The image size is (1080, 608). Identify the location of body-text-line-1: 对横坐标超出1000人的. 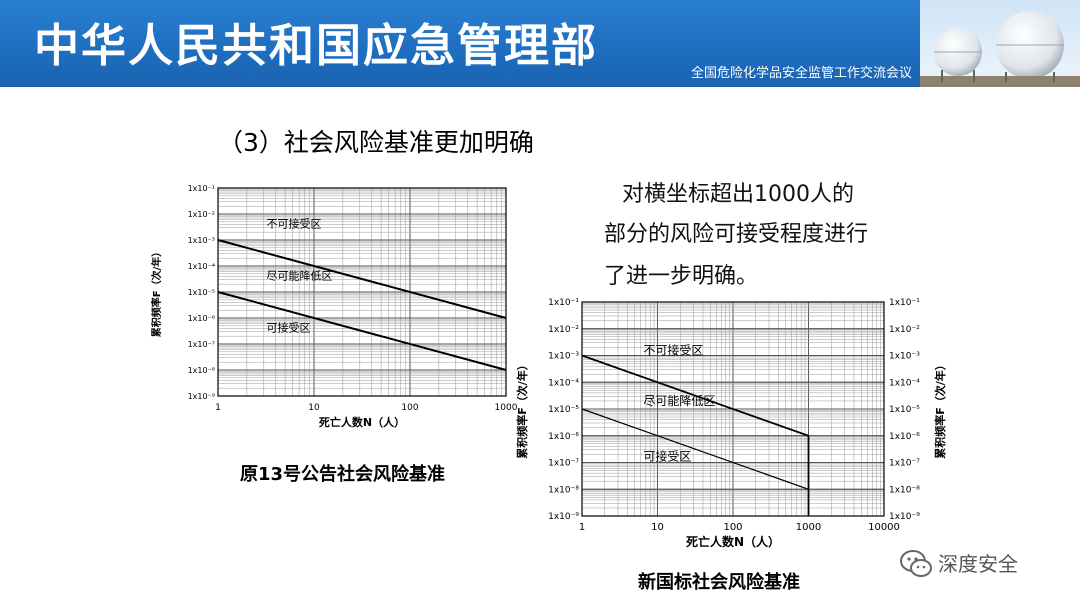
(738, 194).